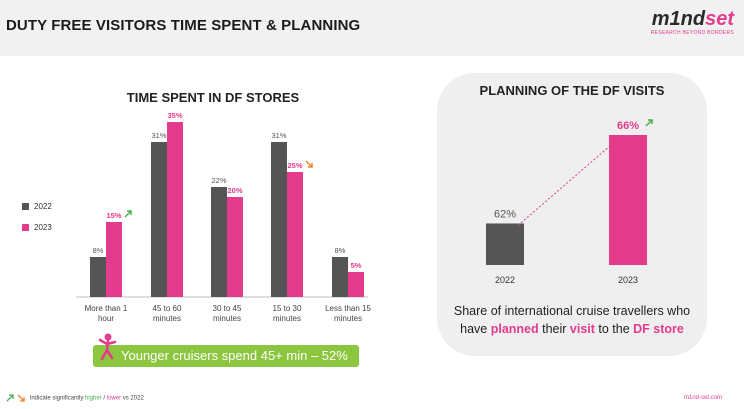 The height and width of the screenshot is (409, 744). I want to click on legend-swatch-2023, so click(25, 227).